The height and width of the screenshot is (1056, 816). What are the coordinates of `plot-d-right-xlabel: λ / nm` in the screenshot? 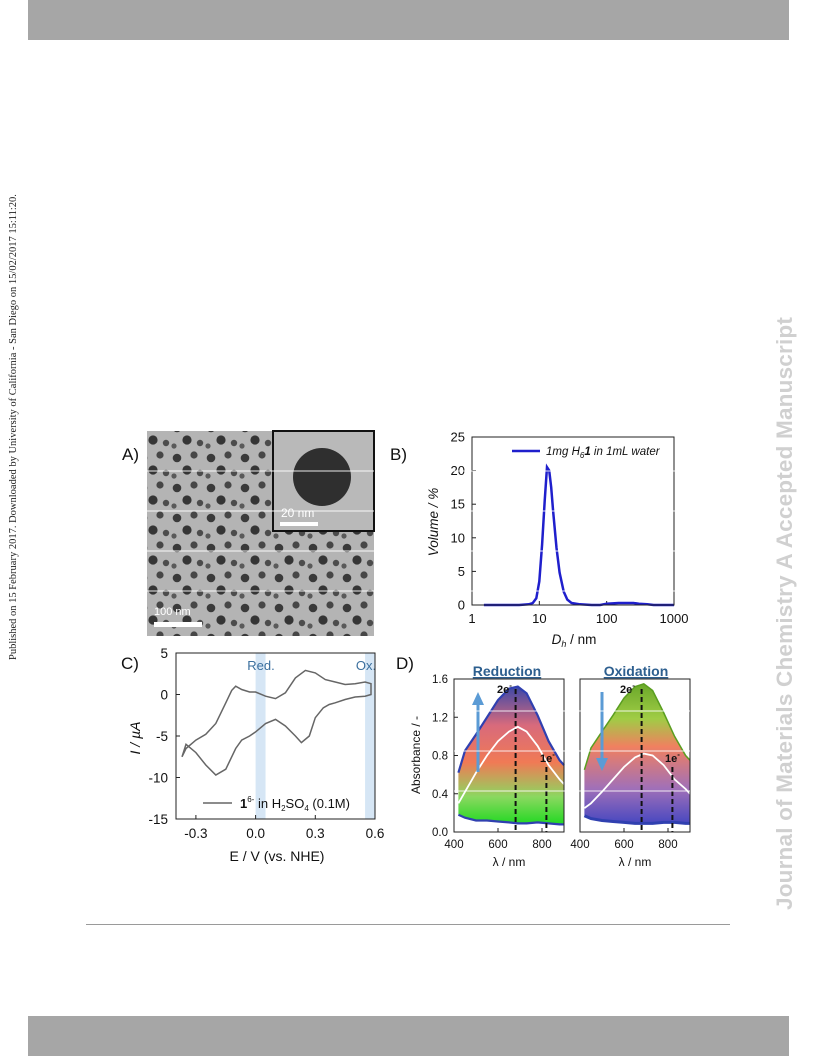 It's located at (635, 862).